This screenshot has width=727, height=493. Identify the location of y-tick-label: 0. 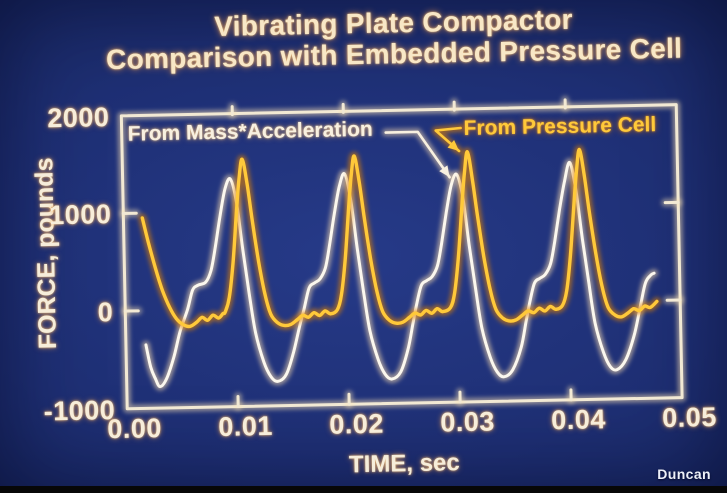
(105, 312).